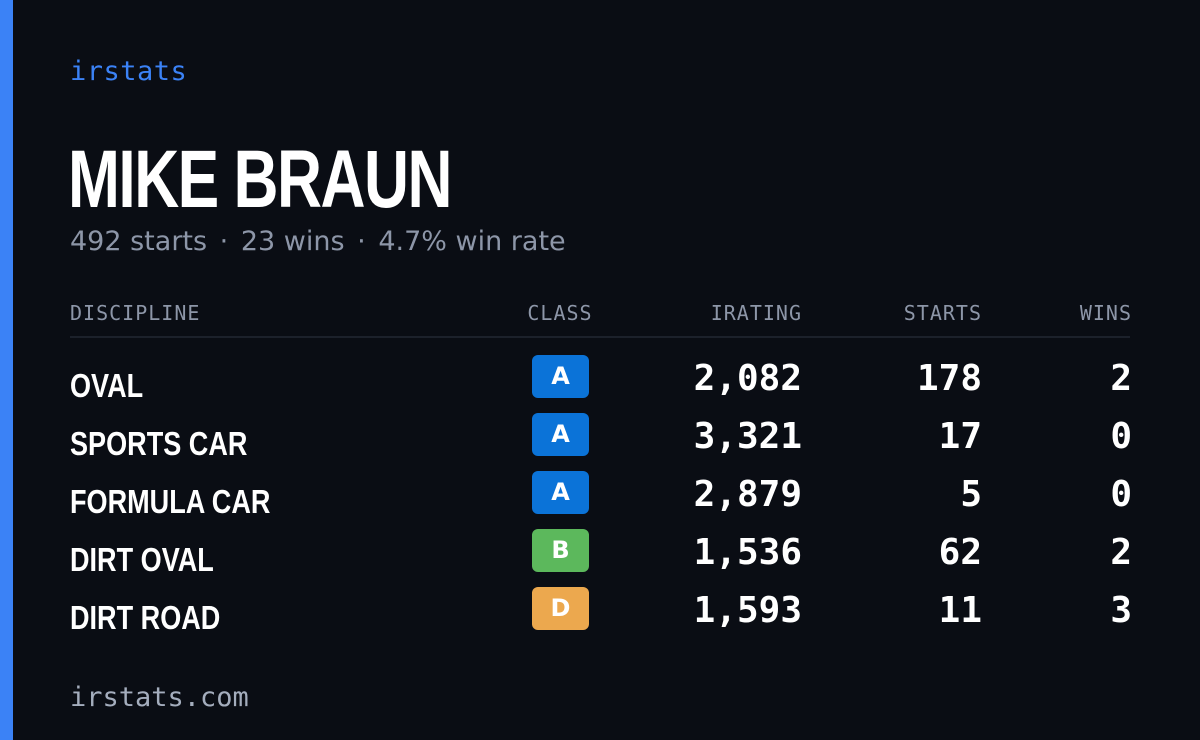  What do you see at coordinates (600, 387) in the screenshot?
I see `table-row: OVAL A 2,082 178 2` at bounding box center [600, 387].